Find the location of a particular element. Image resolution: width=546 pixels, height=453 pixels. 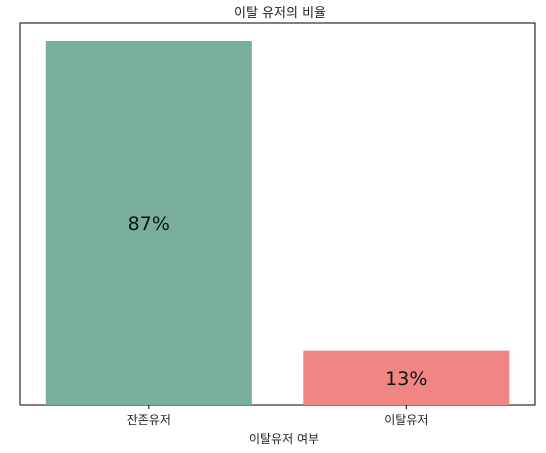

bar-data-label: 13% is located at coordinates (406, 379).